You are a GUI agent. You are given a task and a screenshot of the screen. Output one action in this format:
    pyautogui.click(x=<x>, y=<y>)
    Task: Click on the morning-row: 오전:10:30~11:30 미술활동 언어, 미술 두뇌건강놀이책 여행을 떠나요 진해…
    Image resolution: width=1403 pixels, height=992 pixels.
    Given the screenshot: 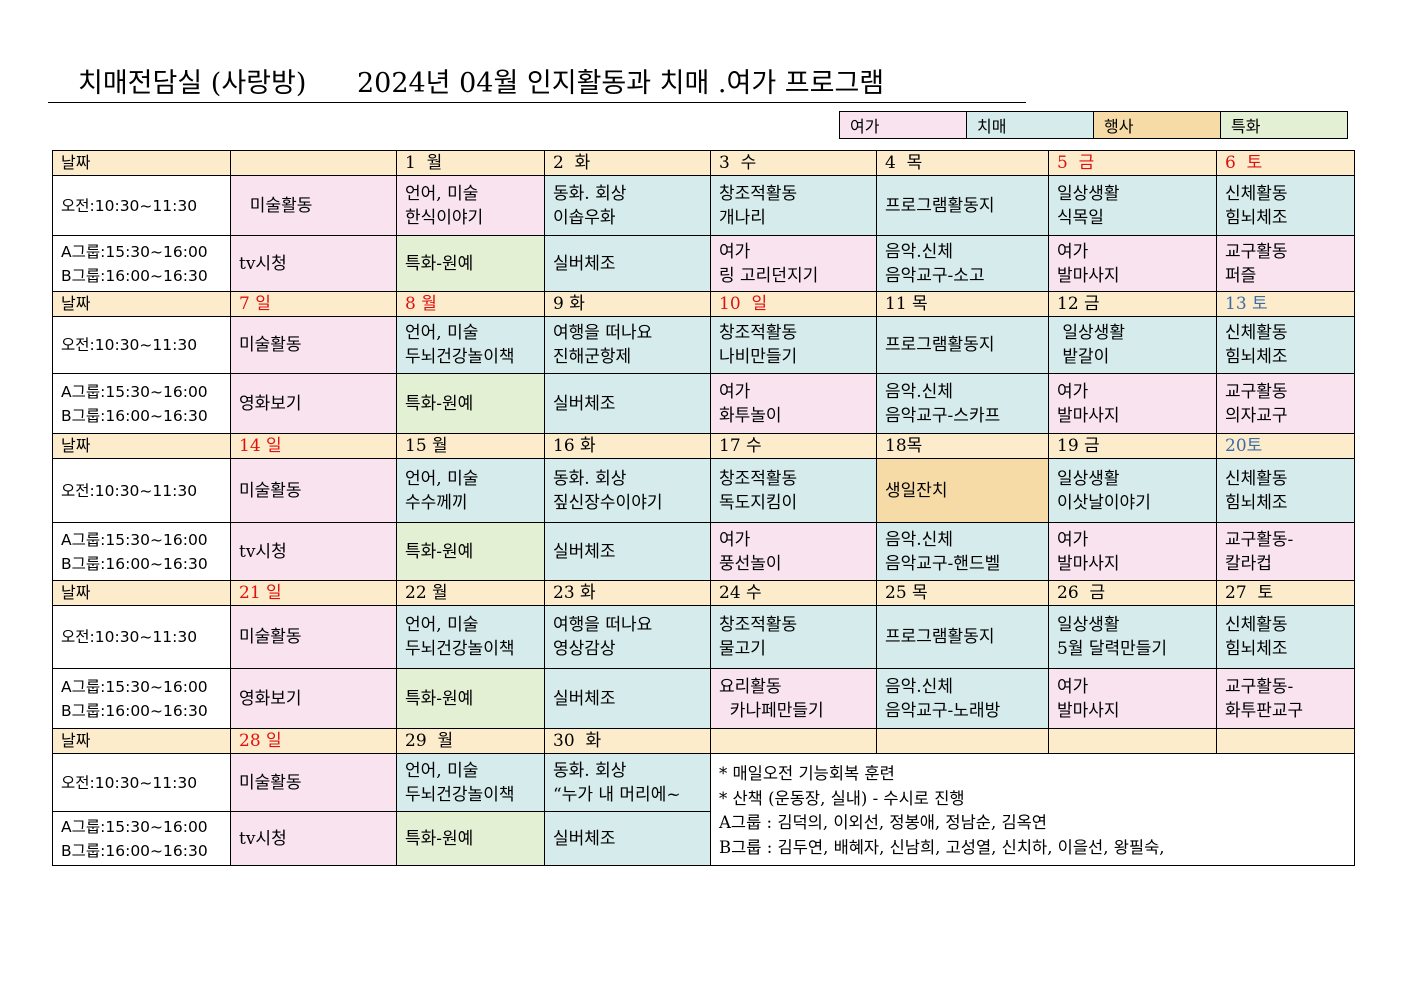 What is the action you would take?
    pyautogui.click(x=703, y=345)
    